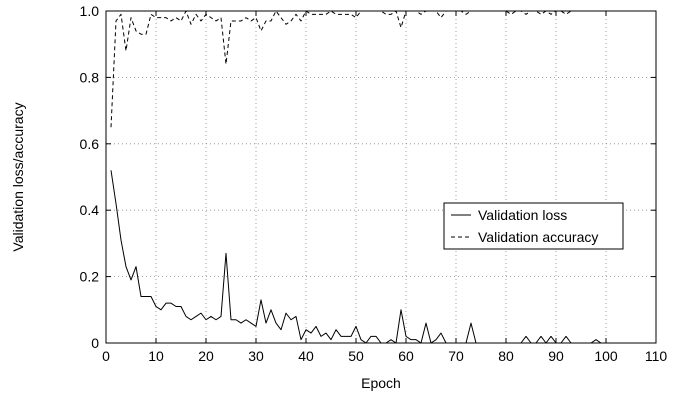 This screenshot has width=686, height=394. What do you see at coordinates (18, 176) in the screenshot?
I see `y-axis-label: Validation loss/accuracy` at bounding box center [18, 176].